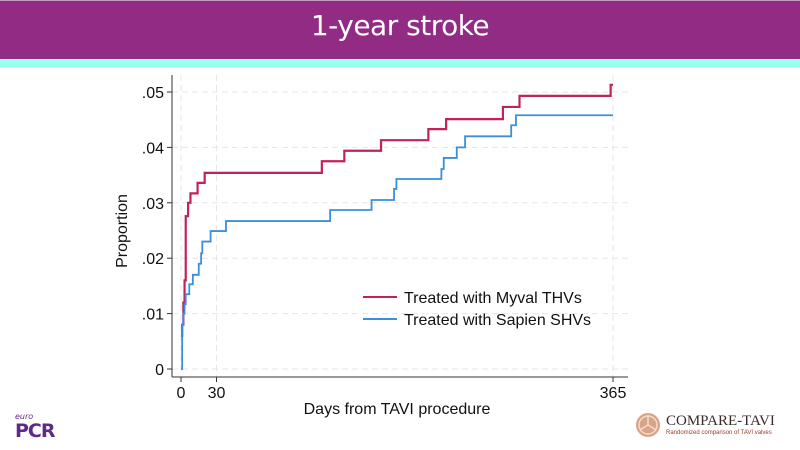 Image resolution: width=800 pixels, height=450 pixels. What do you see at coordinates (497, 320) in the screenshot?
I see `legend-label: Treated with Sapien SHVs` at bounding box center [497, 320].